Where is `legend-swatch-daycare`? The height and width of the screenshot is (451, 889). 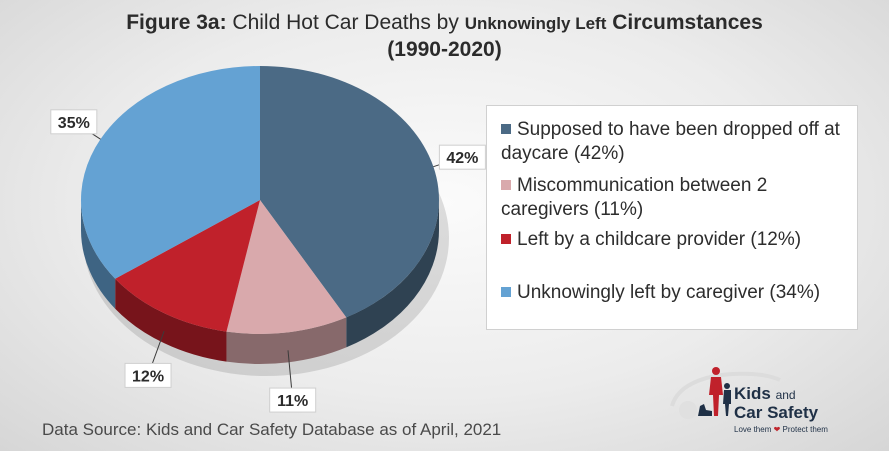
legend-swatch-daycare is located at coordinates (506, 129).